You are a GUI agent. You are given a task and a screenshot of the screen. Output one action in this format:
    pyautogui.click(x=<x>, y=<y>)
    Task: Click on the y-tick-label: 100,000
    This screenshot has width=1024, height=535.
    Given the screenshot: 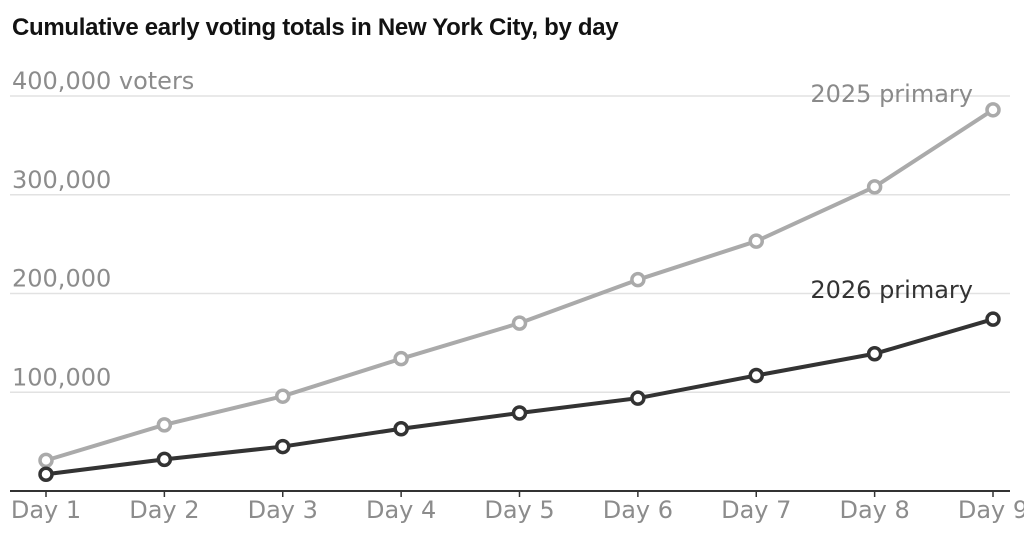 What is the action you would take?
    pyautogui.click(x=61, y=377)
    